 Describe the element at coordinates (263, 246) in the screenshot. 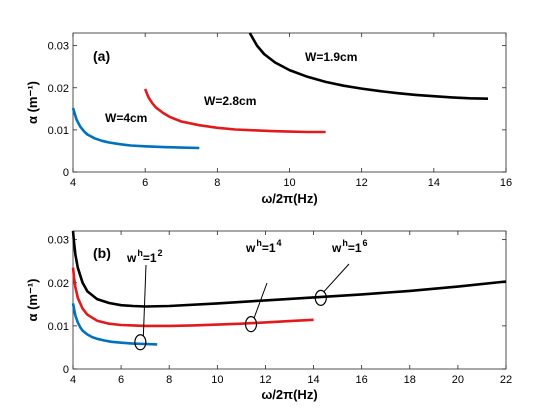

I see `annotation-w-h-1-4: wh=14` at that location.